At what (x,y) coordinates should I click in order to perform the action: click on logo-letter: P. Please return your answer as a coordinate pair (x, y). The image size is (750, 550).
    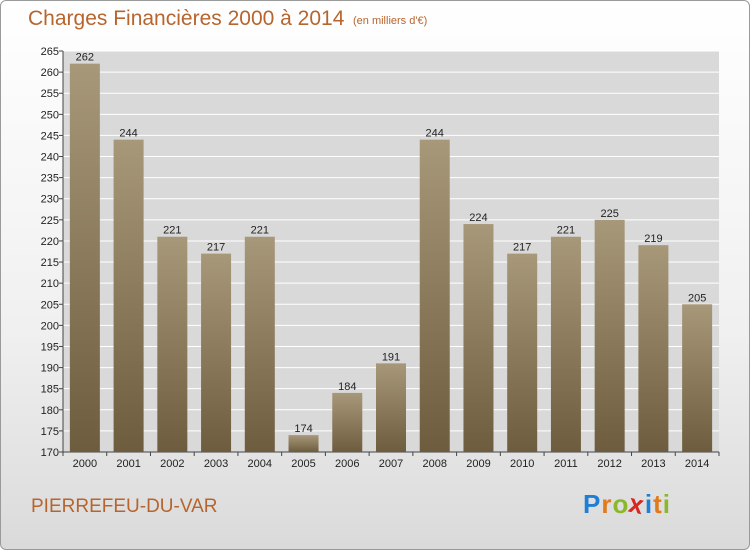
    Looking at the image, I should click on (592, 504).